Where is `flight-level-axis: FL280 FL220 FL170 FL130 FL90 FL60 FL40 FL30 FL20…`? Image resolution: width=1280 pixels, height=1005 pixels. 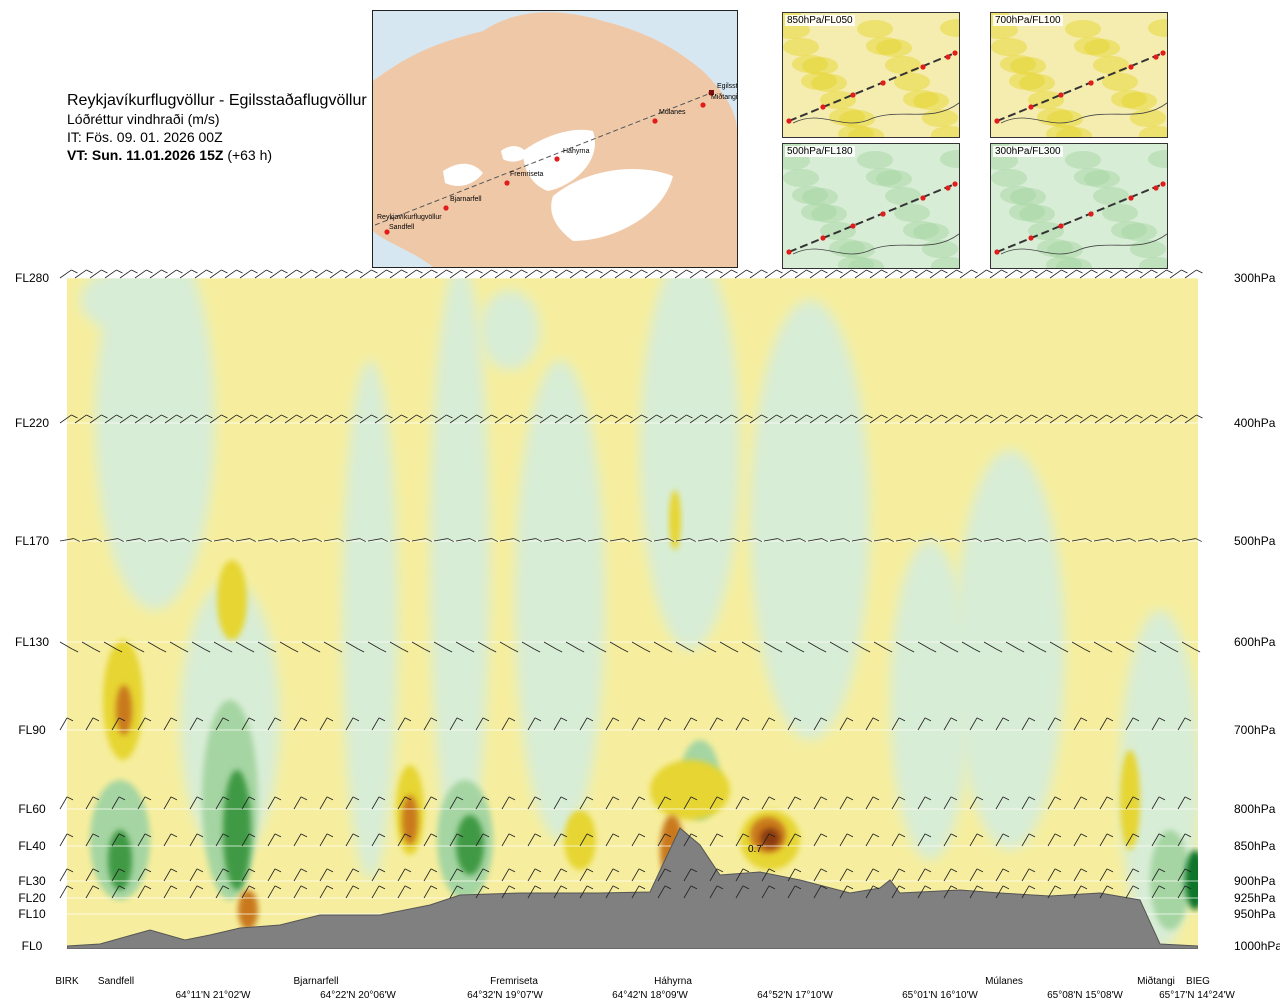 flight-level-axis: FL280 FL220 FL170 FL130 FL90 FL60 FL40 FL30 FL20… is located at coordinates (32, 612).